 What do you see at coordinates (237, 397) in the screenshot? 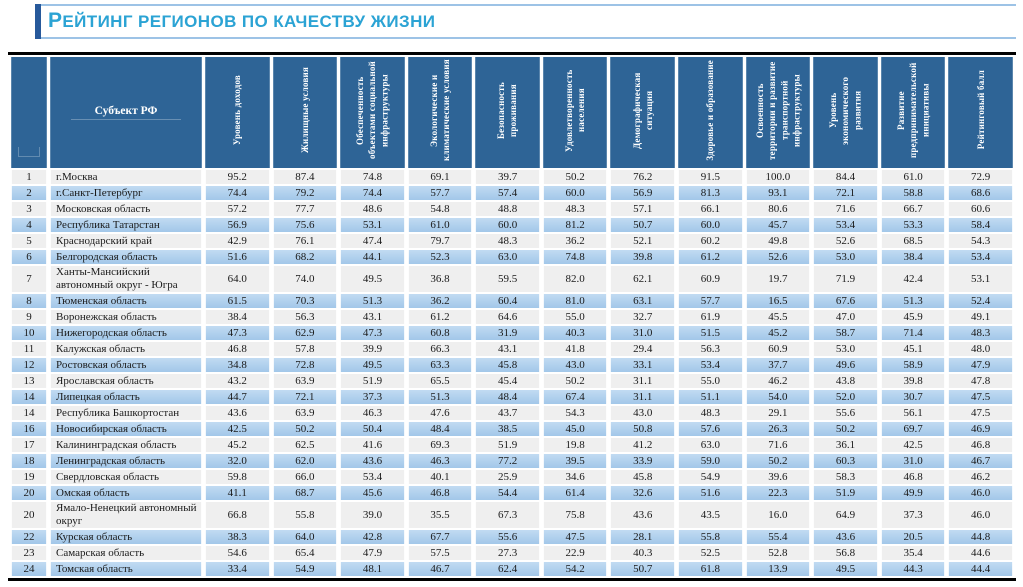
I see `value-cell: 44.7` at bounding box center [237, 397].